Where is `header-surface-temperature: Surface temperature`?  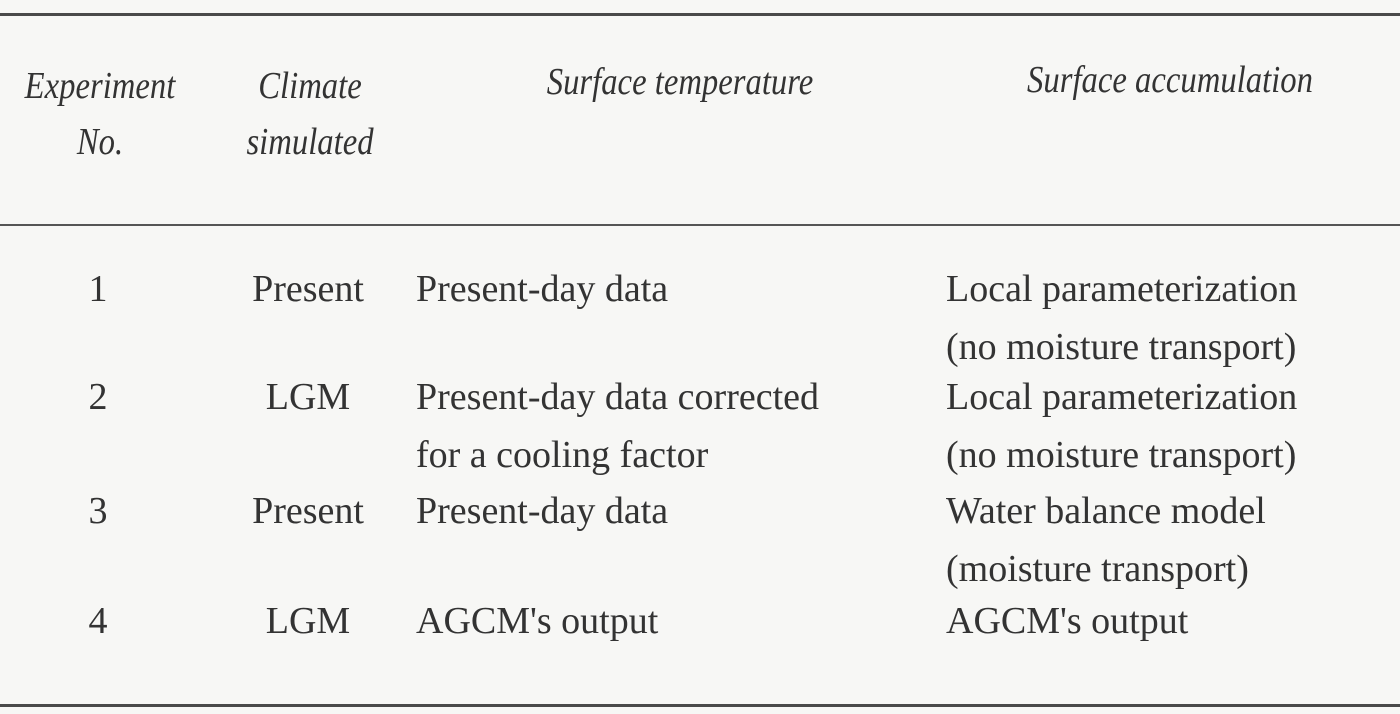
header-surface-temperature: Surface temperature is located at coordinates (679, 82).